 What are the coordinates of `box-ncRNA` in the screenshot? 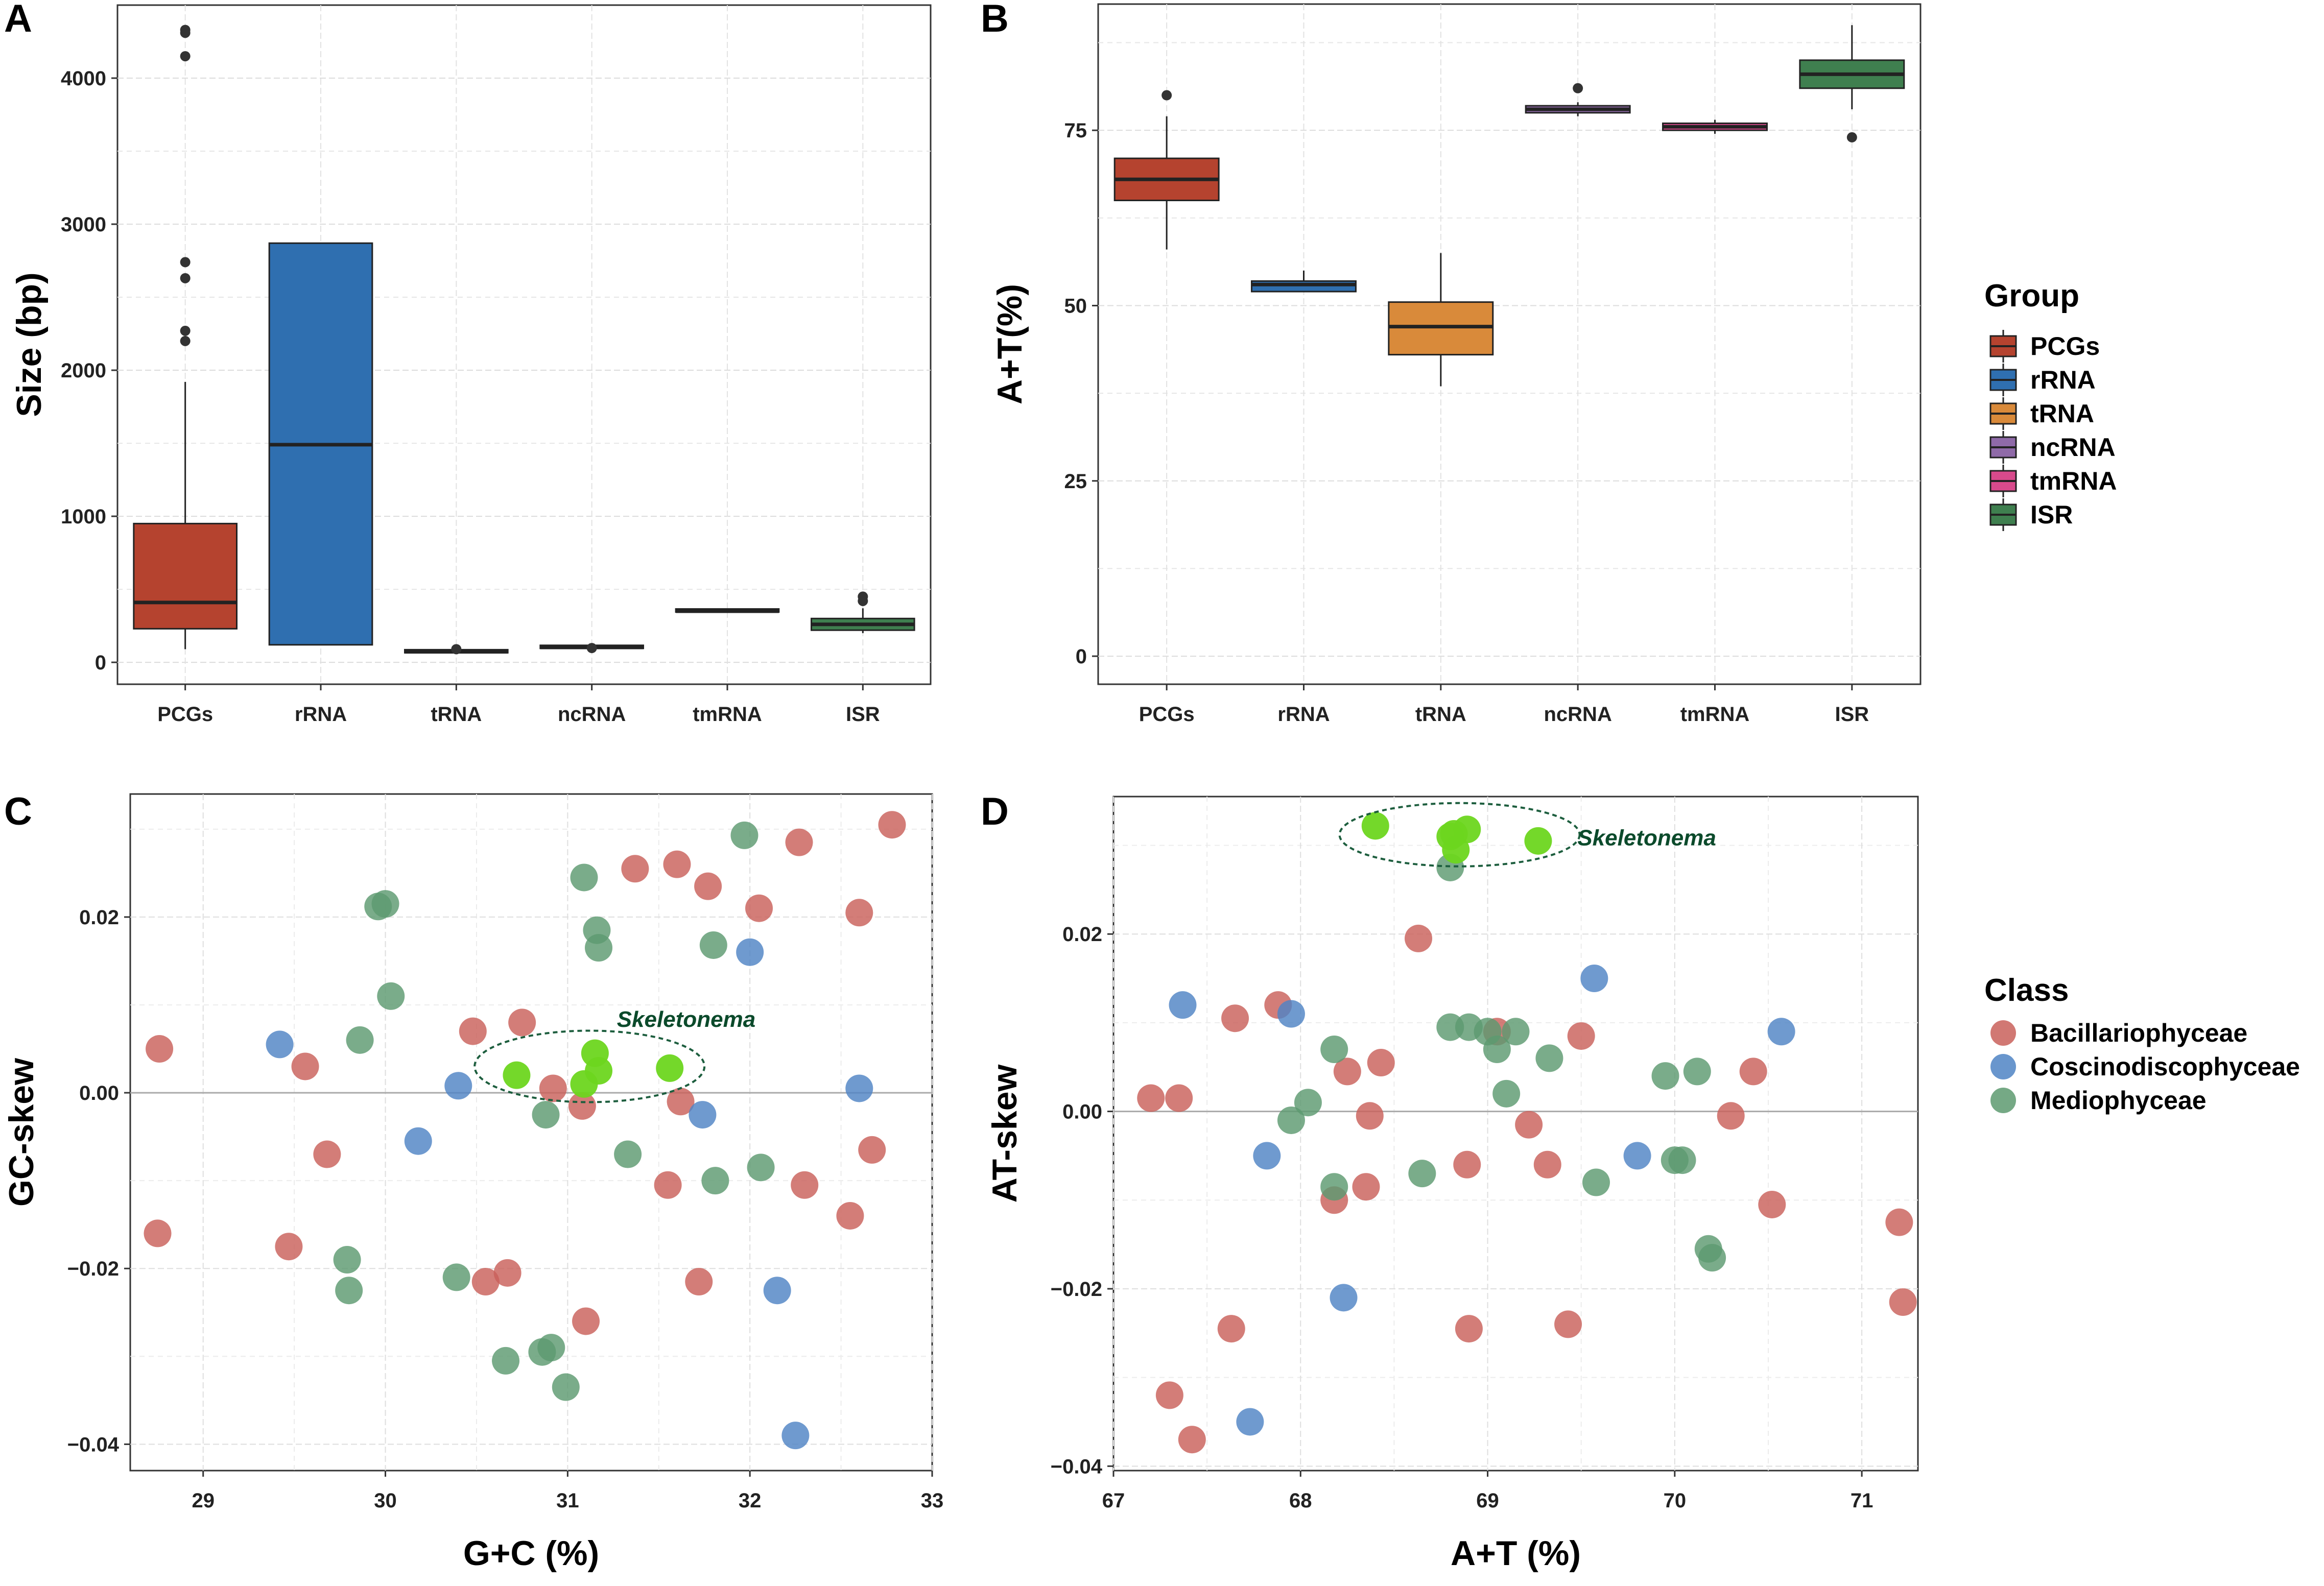 It's located at (1578, 99).